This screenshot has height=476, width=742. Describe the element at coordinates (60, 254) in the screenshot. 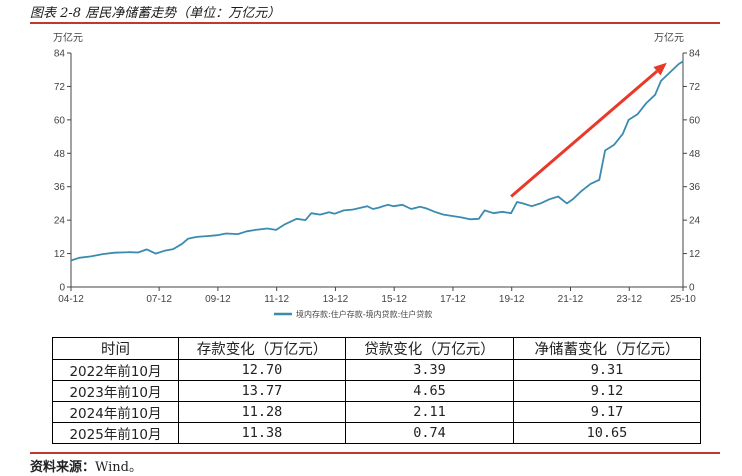

I see `y-tick-label-left: 12` at that location.